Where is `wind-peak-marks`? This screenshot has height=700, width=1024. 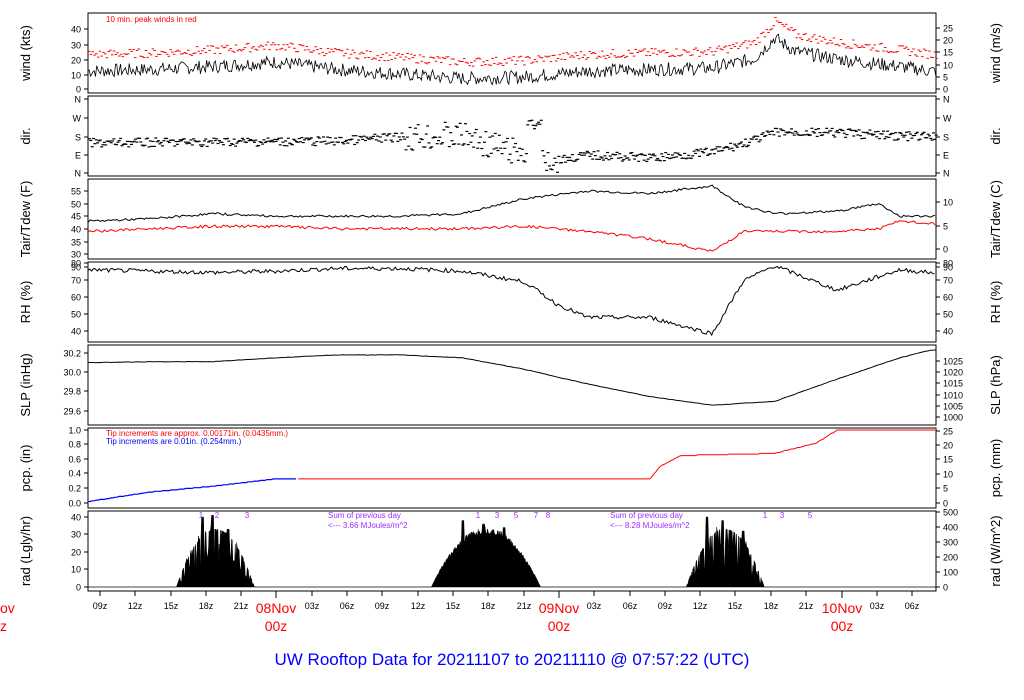
wind-peak-marks is located at coordinates (513, 42).